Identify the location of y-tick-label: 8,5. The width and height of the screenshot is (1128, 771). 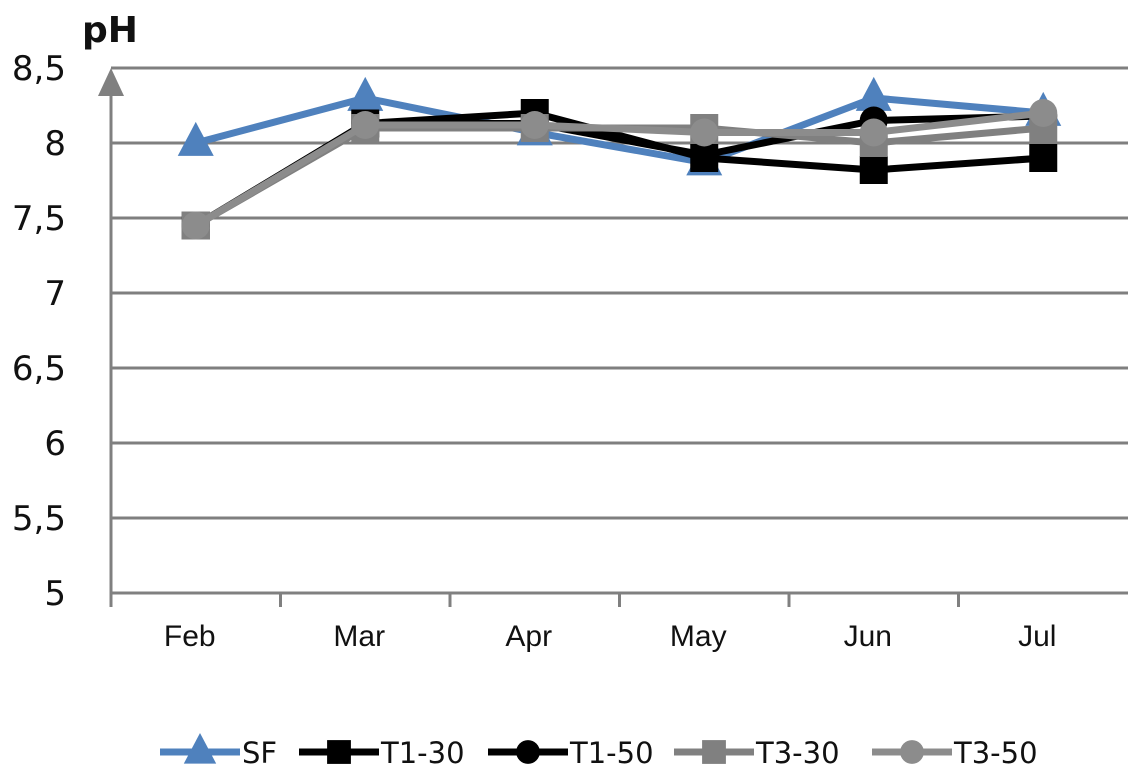
(39, 69).